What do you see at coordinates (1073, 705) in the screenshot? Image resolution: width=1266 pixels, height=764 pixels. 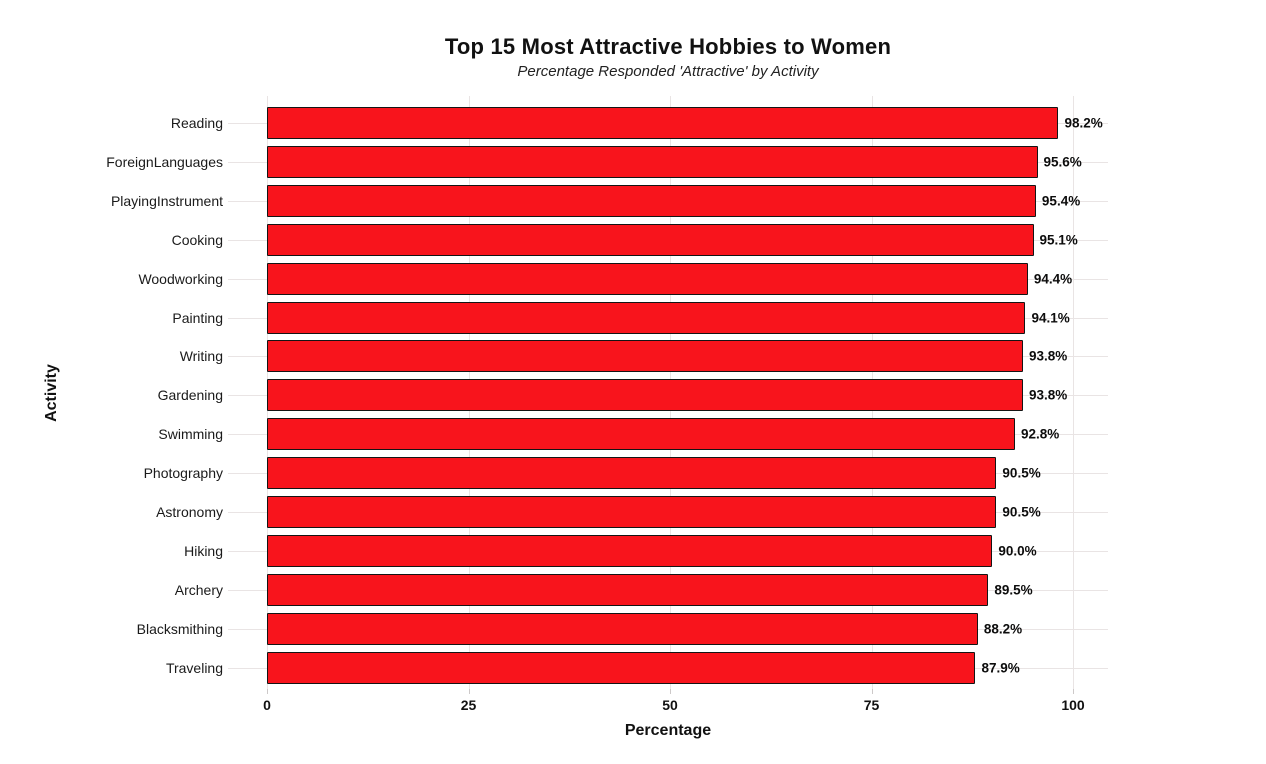 I see `x-tick-label: 100` at bounding box center [1073, 705].